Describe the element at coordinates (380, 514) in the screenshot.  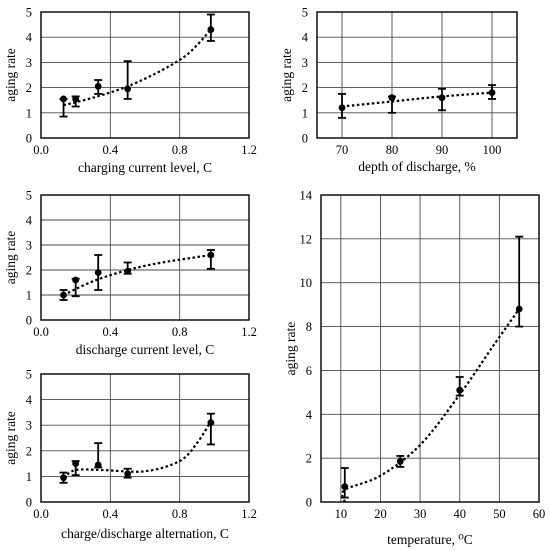
I see `x-tick-label: 20` at that location.